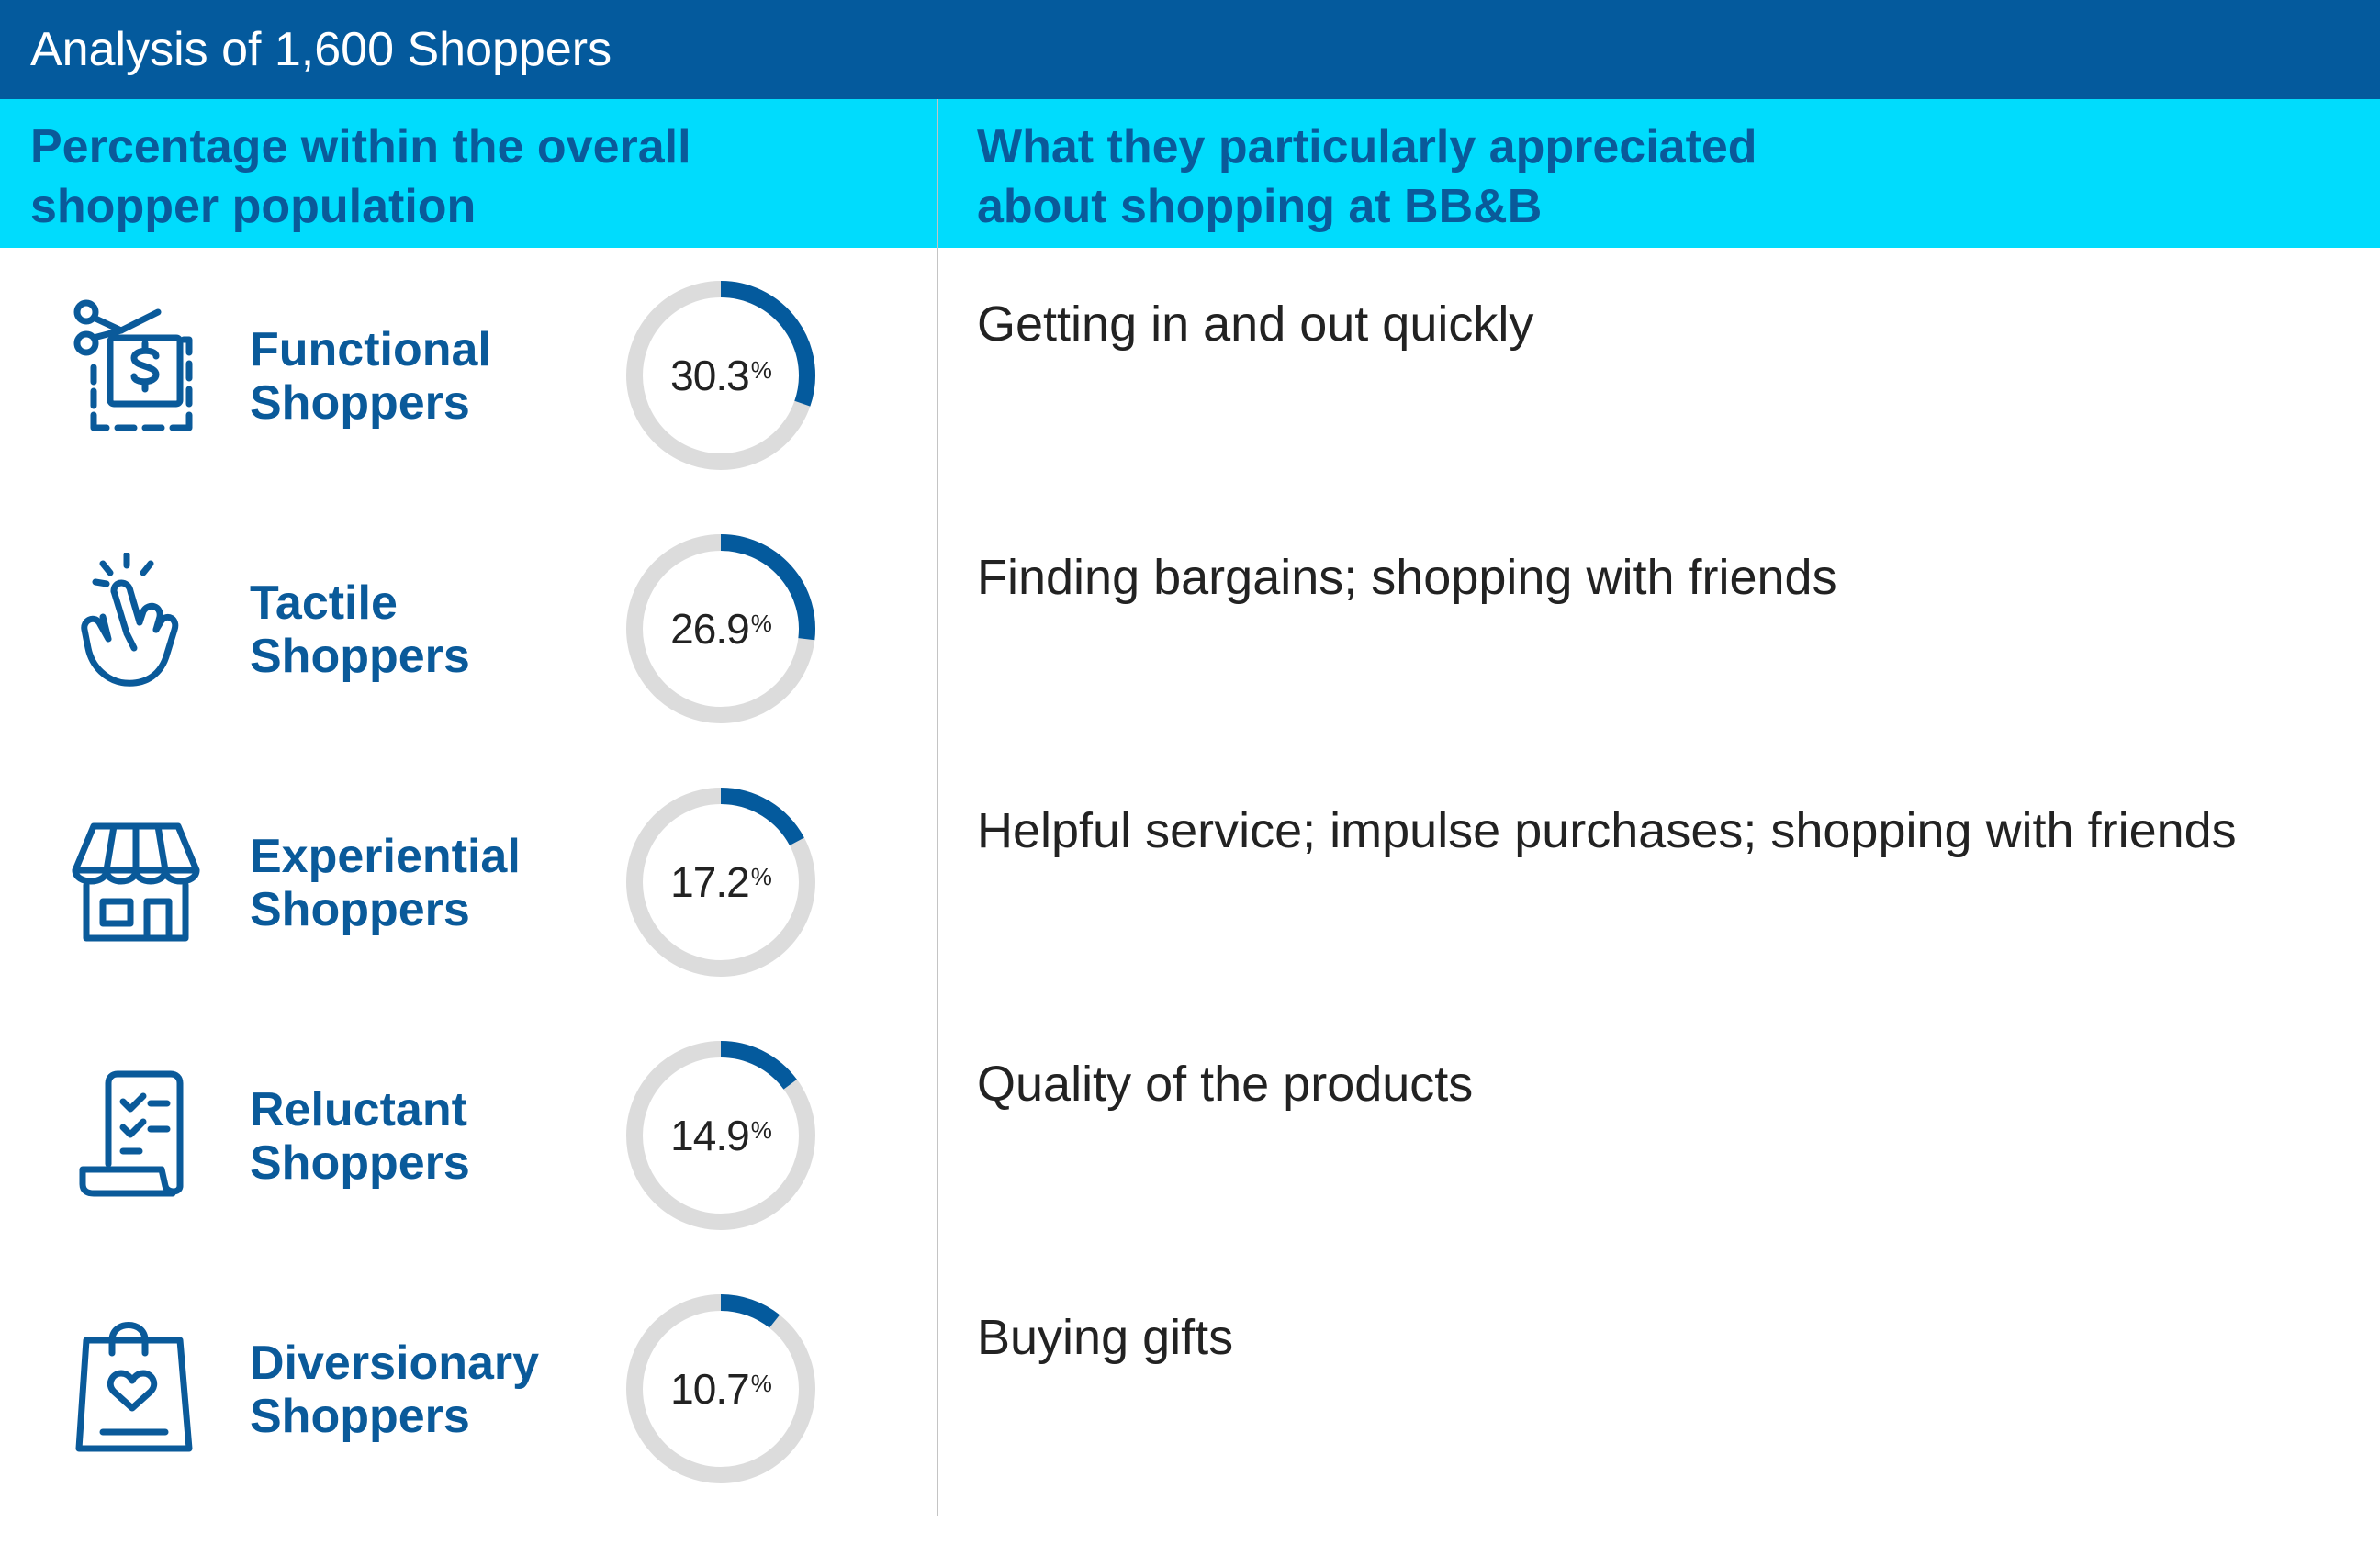  I want to click on storefront-icon, so click(136, 882).